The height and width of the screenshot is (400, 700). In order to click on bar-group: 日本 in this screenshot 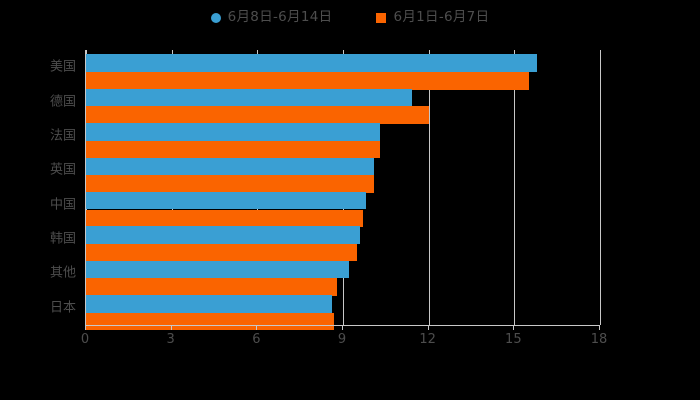, I will do `click(325, 311)`.